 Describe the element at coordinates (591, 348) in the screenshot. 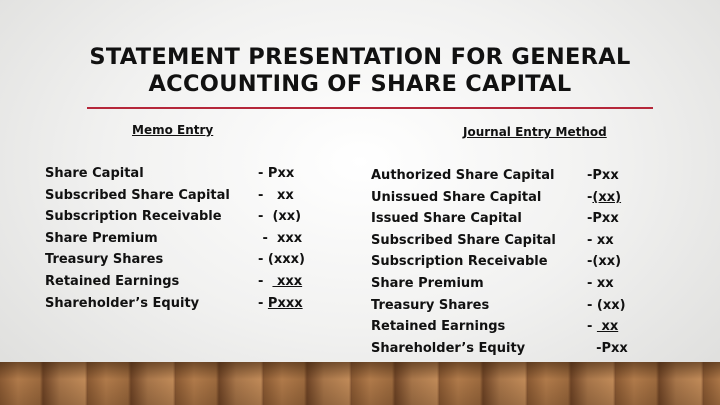

I see `value-prefix` at that location.